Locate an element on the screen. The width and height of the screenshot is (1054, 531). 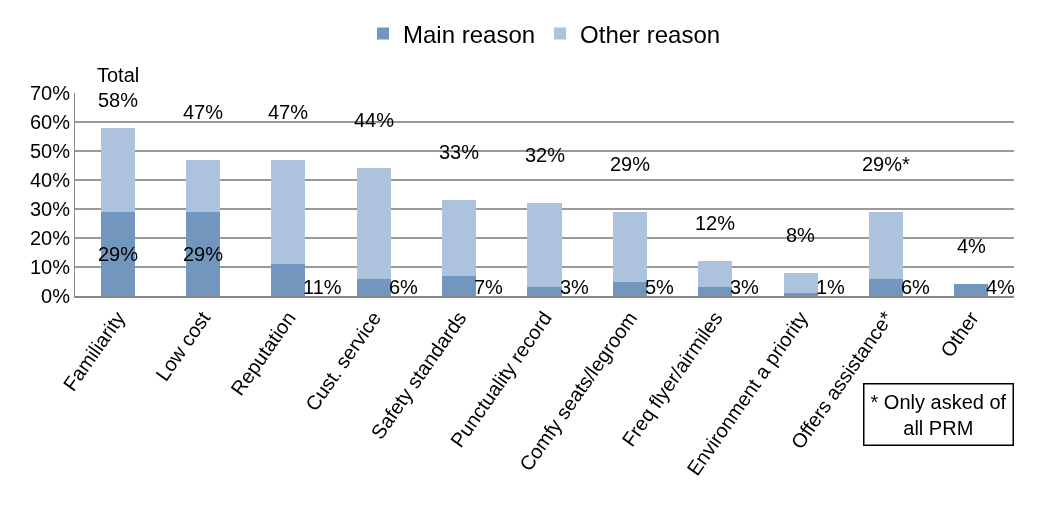
total-label: 4% is located at coordinates (972, 246).